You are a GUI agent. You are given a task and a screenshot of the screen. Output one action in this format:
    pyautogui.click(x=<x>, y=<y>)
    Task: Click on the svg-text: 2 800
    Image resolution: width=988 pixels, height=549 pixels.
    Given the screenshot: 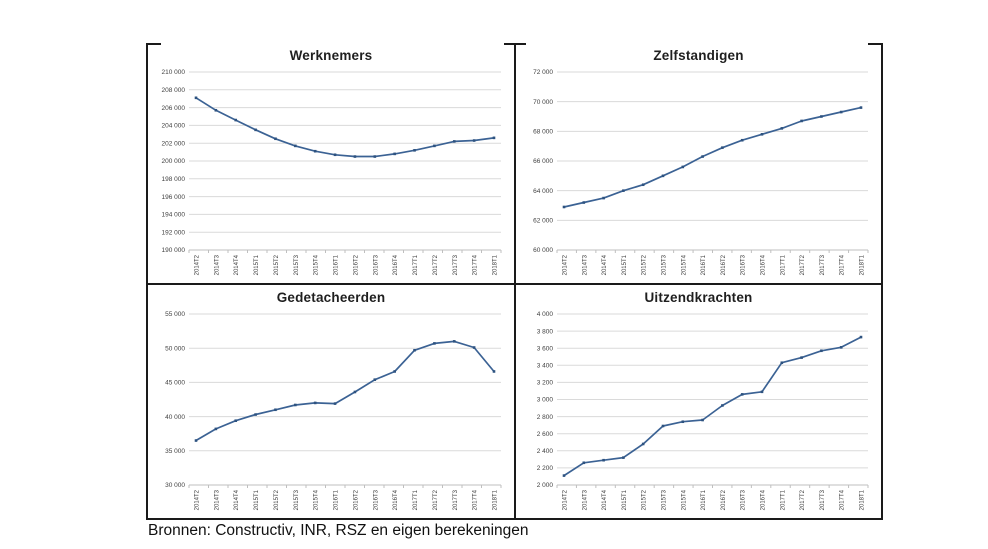 What is the action you would take?
    pyautogui.click(x=545, y=417)
    